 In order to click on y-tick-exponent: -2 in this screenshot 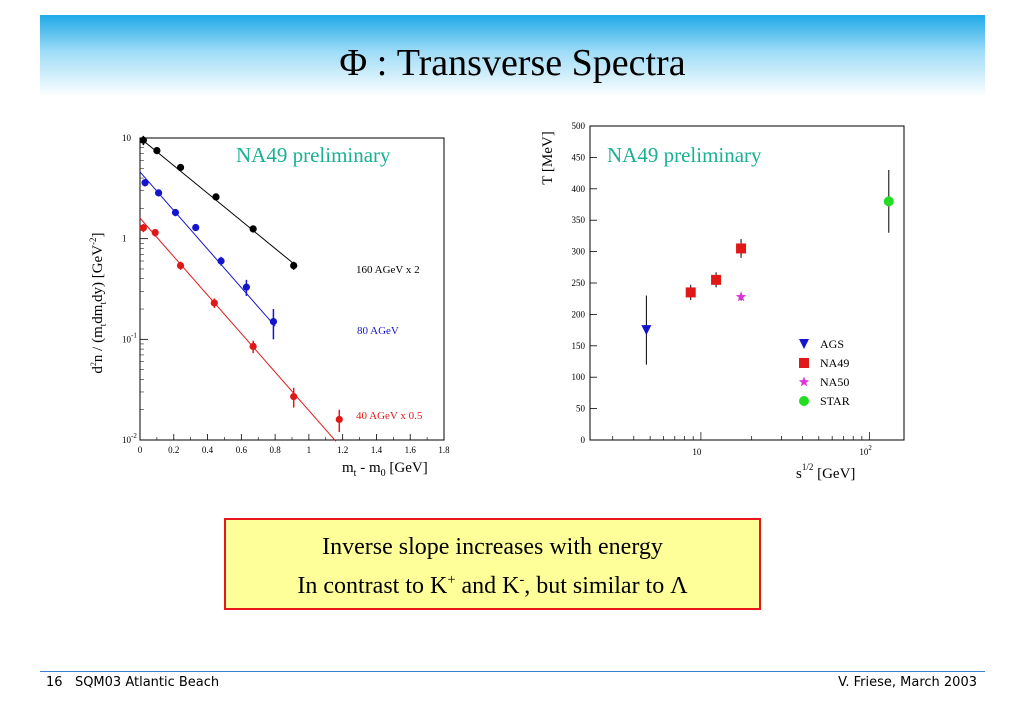, I will do `click(134, 436)`.